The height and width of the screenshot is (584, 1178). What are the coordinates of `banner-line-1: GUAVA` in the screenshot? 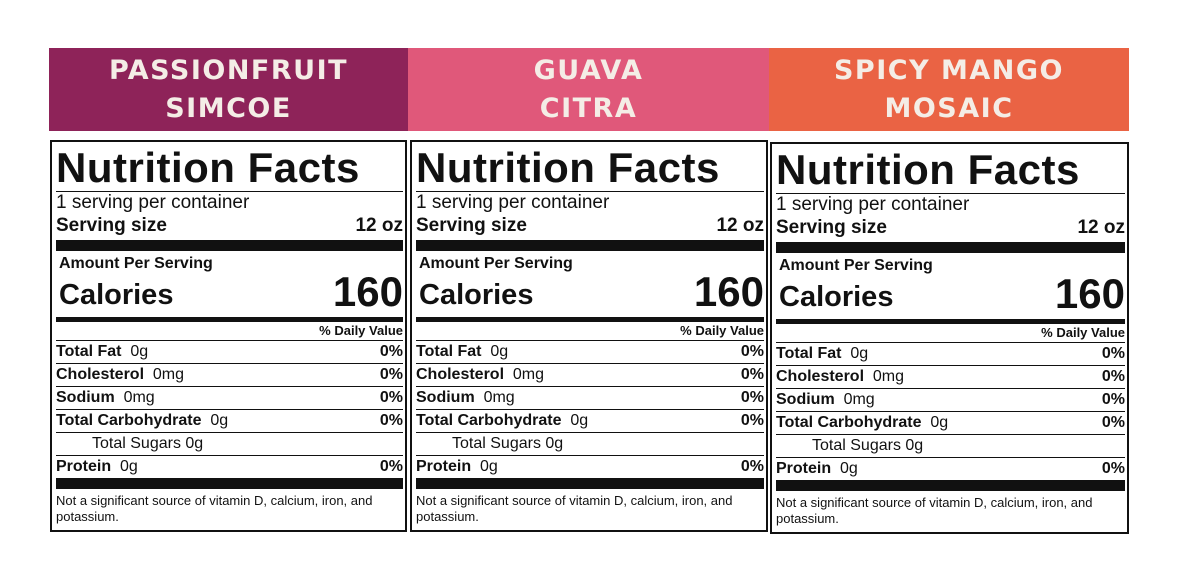 It's located at (588, 70).